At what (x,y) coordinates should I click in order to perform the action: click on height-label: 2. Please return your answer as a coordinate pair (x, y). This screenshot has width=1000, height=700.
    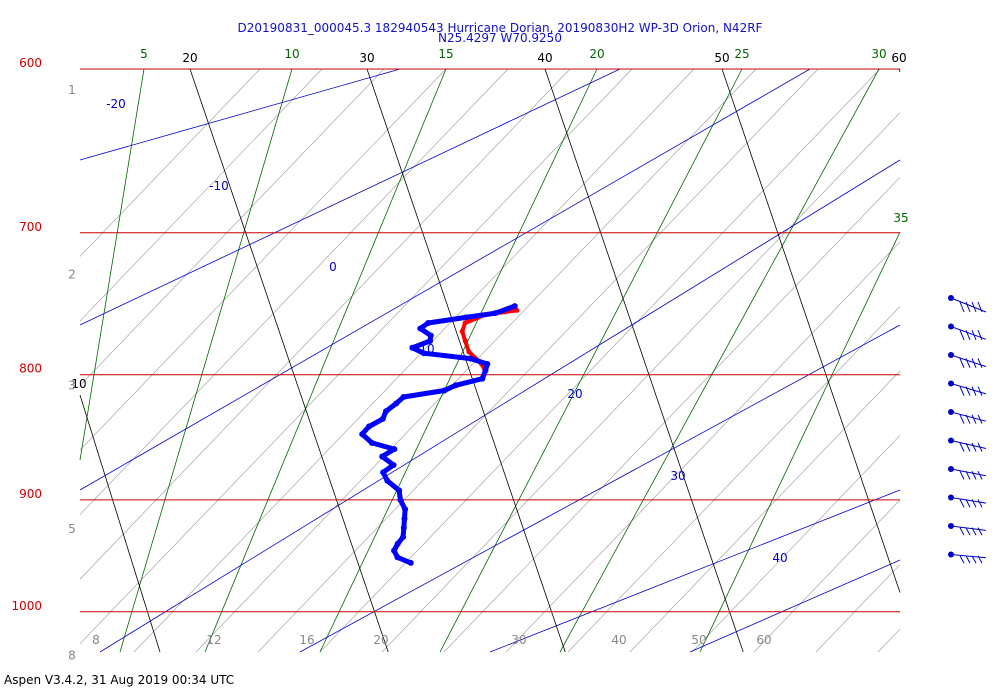
    Looking at the image, I should click on (72, 274).